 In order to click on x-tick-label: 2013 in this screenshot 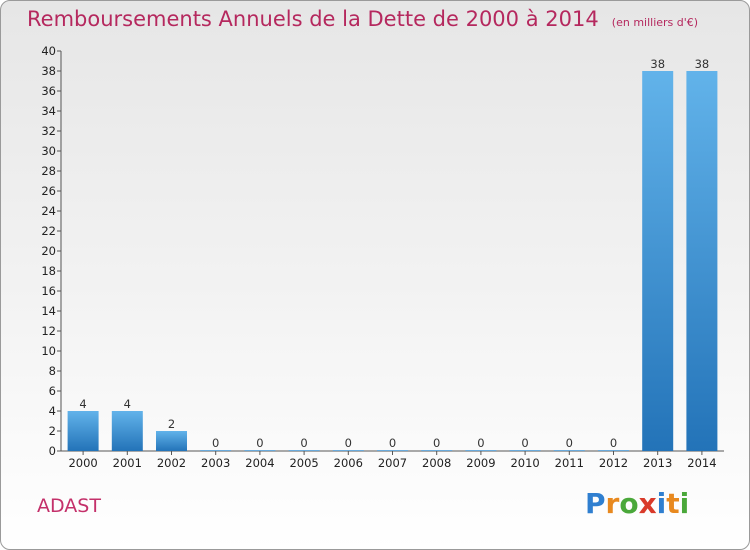, I will do `click(657, 463)`.